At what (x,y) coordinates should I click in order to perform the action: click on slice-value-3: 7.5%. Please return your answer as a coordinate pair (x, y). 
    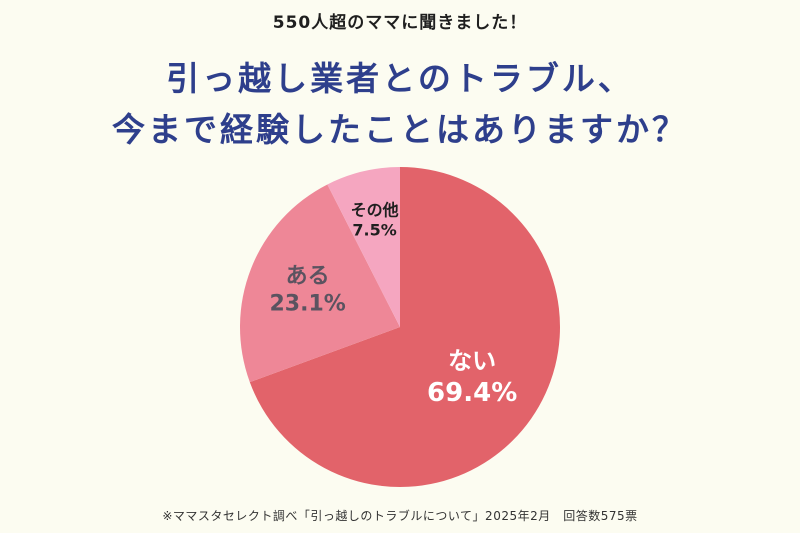
    Looking at the image, I should click on (374, 230).